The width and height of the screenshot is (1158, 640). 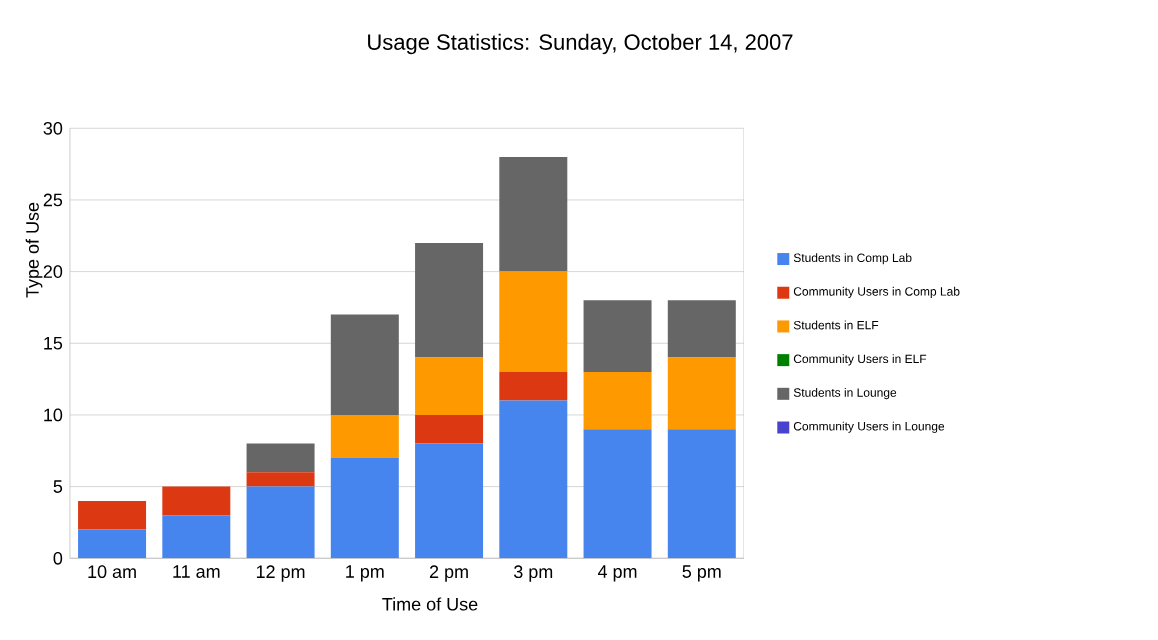 I want to click on x-axis-title: Time of Use, so click(x=430, y=604).